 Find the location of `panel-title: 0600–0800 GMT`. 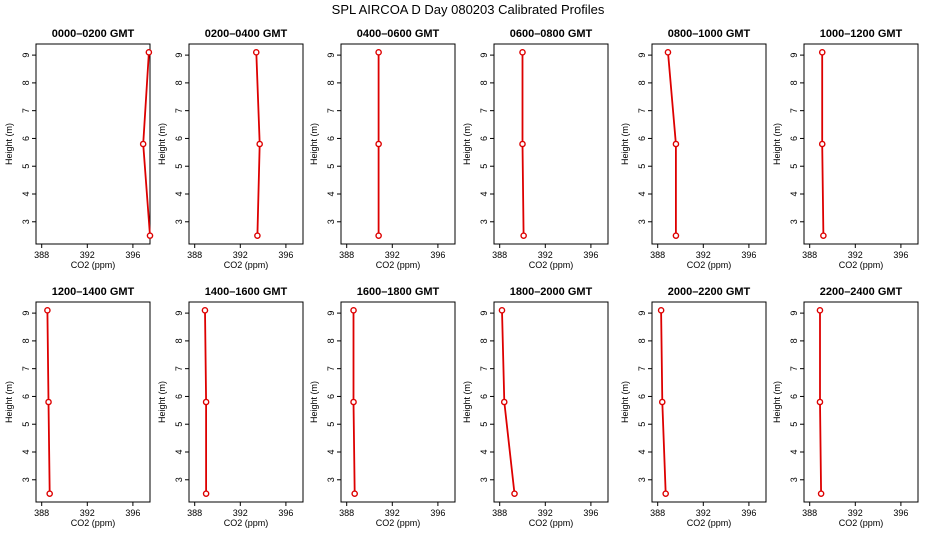

panel-title: 0600–0800 GMT is located at coordinates (551, 34).